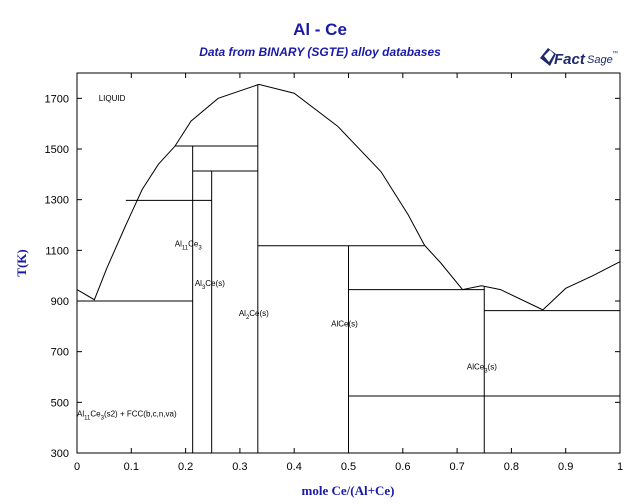 The image size is (640, 504). What do you see at coordinates (60, 302) in the screenshot?
I see `y-tick-label: 900` at bounding box center [60, 302].